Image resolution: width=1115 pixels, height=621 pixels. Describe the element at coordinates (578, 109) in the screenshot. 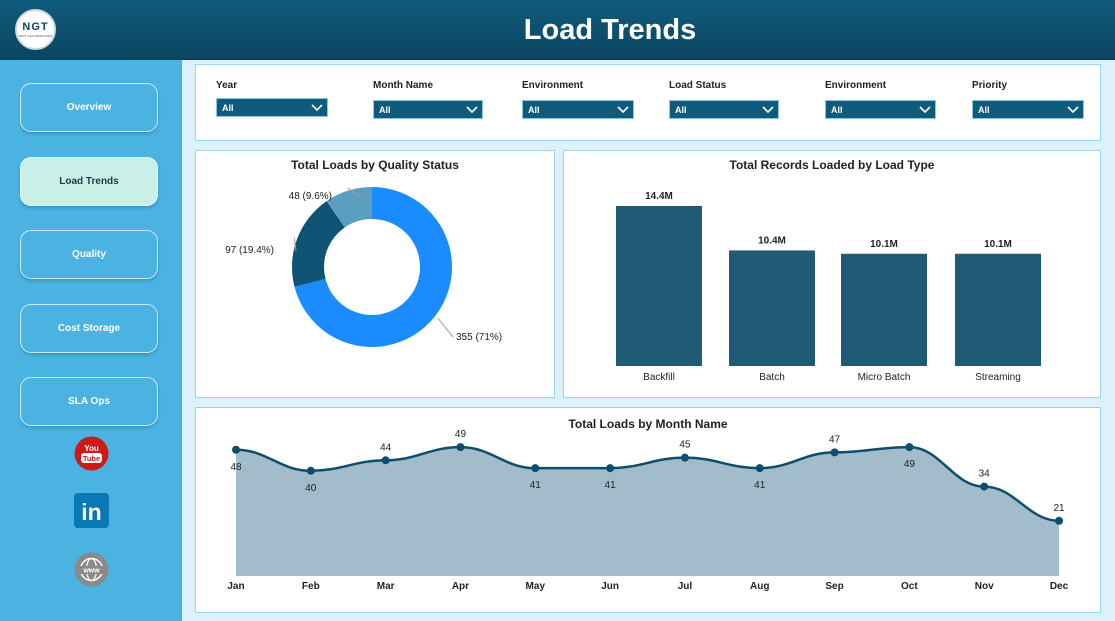

I see `environment-dropdown: All` at that location.